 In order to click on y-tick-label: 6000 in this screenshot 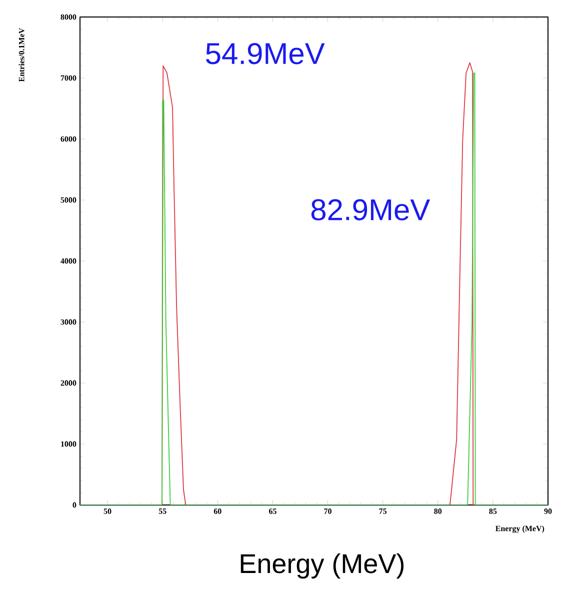, I will do `click(68, 139)`.